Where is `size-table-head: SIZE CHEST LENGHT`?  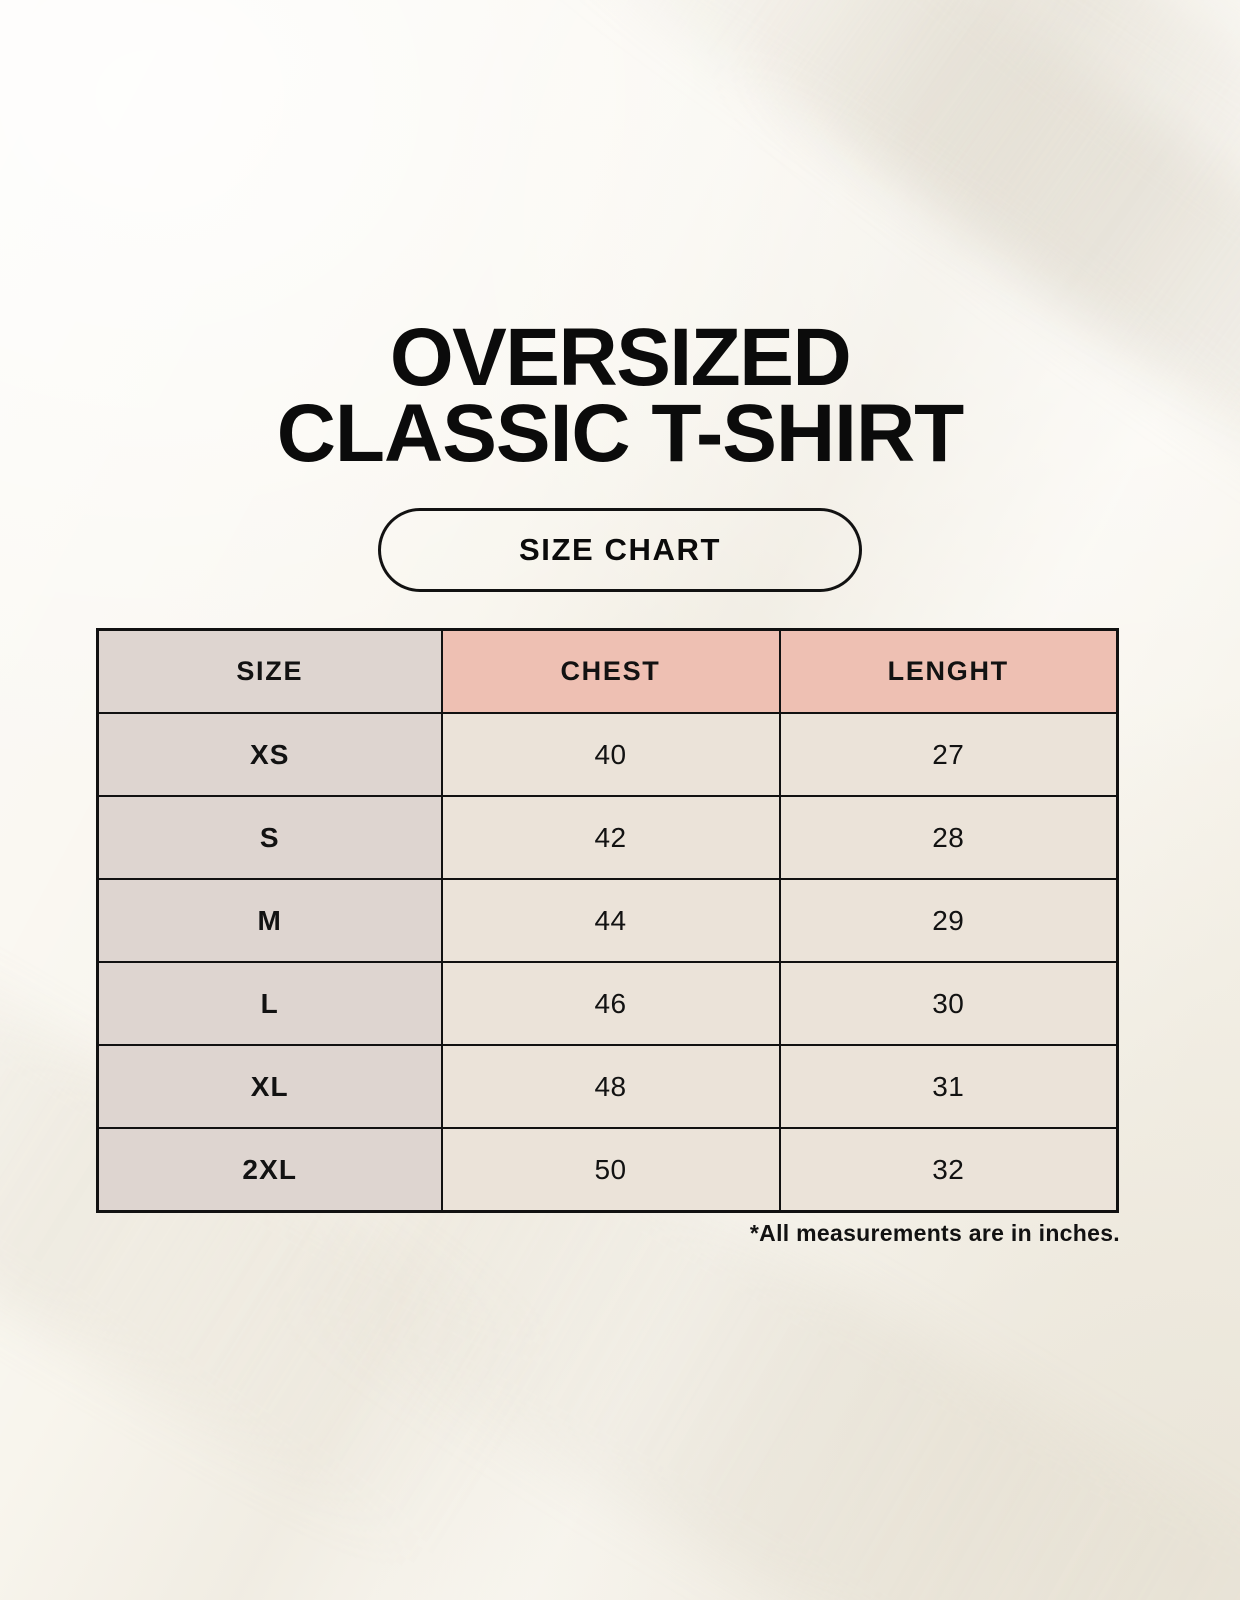
size-table-head: SIZE CHEST LENGHT is located at coordinates (607, 671).